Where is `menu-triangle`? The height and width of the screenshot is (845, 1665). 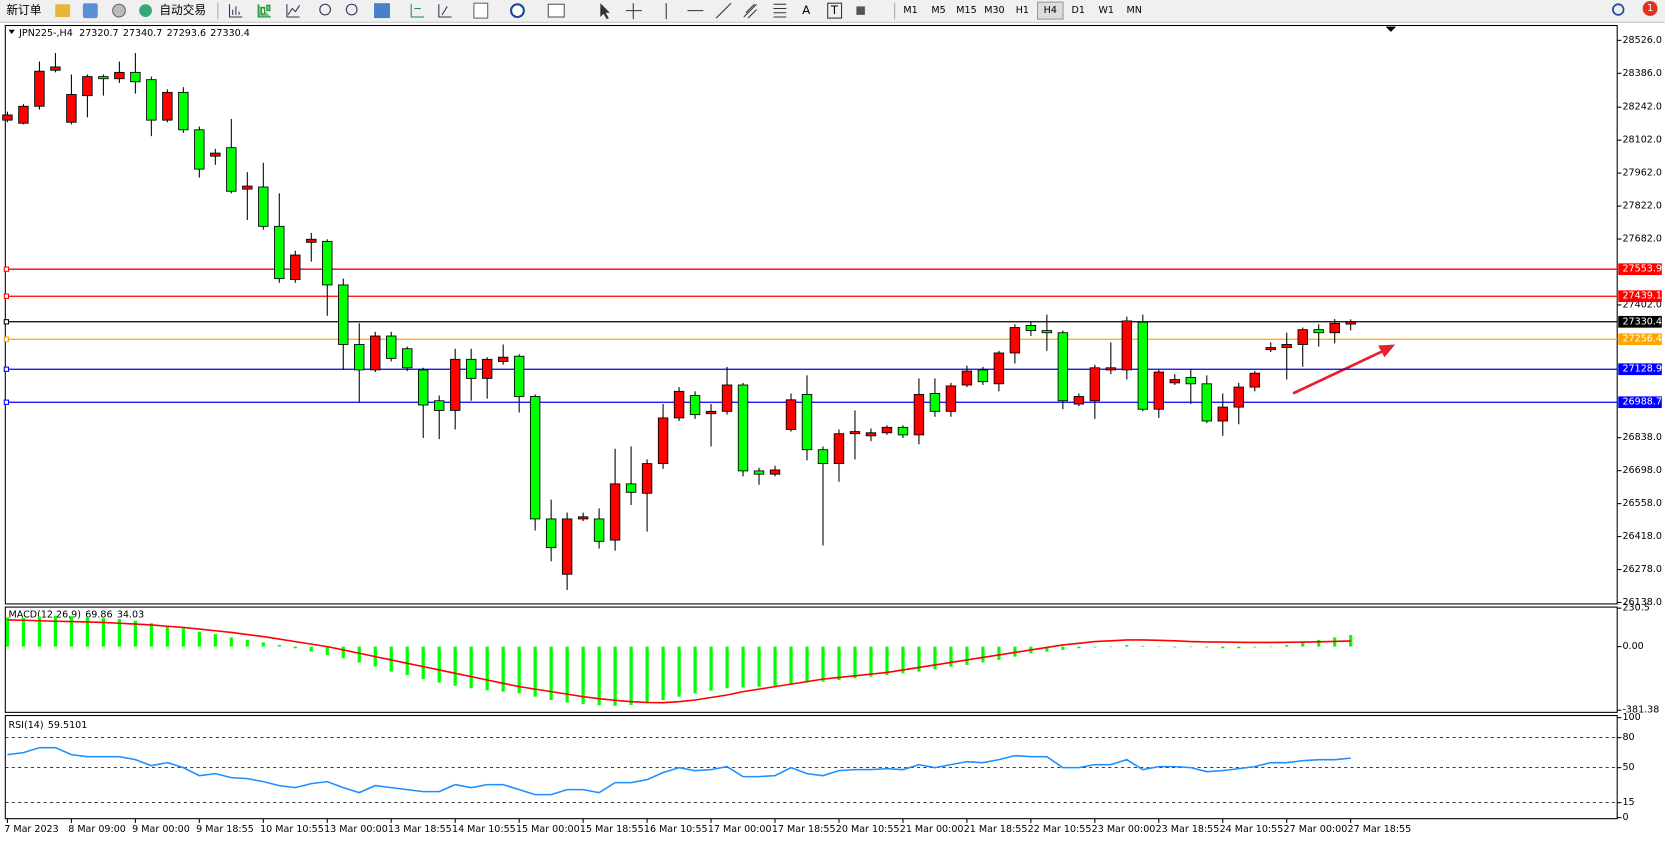
menu-triangle is located at coordinates (11, 32).